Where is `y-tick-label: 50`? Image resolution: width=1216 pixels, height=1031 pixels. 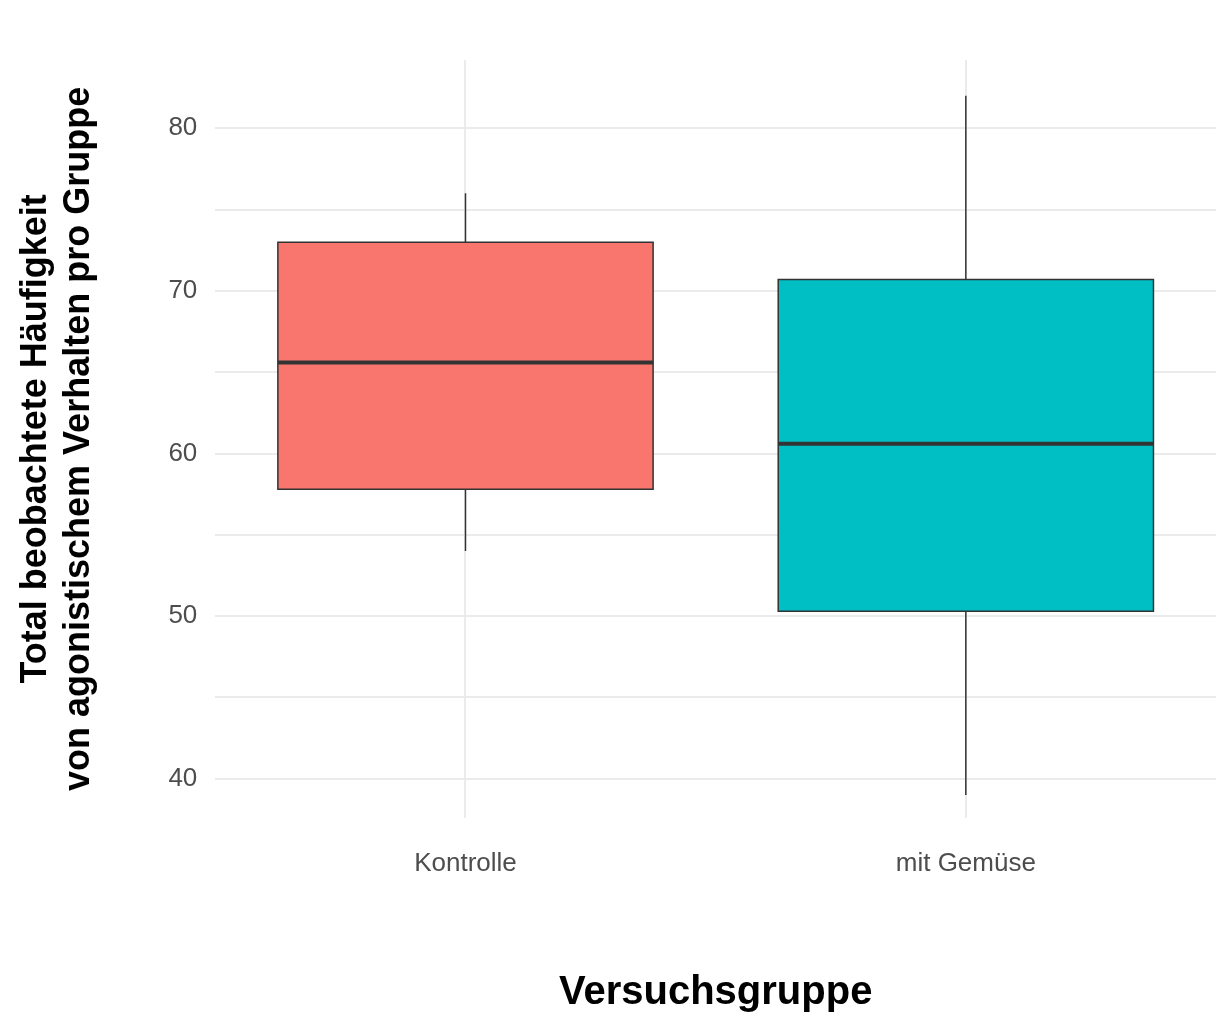 y-tick-label: 50 is located at coordinates (183, 614).